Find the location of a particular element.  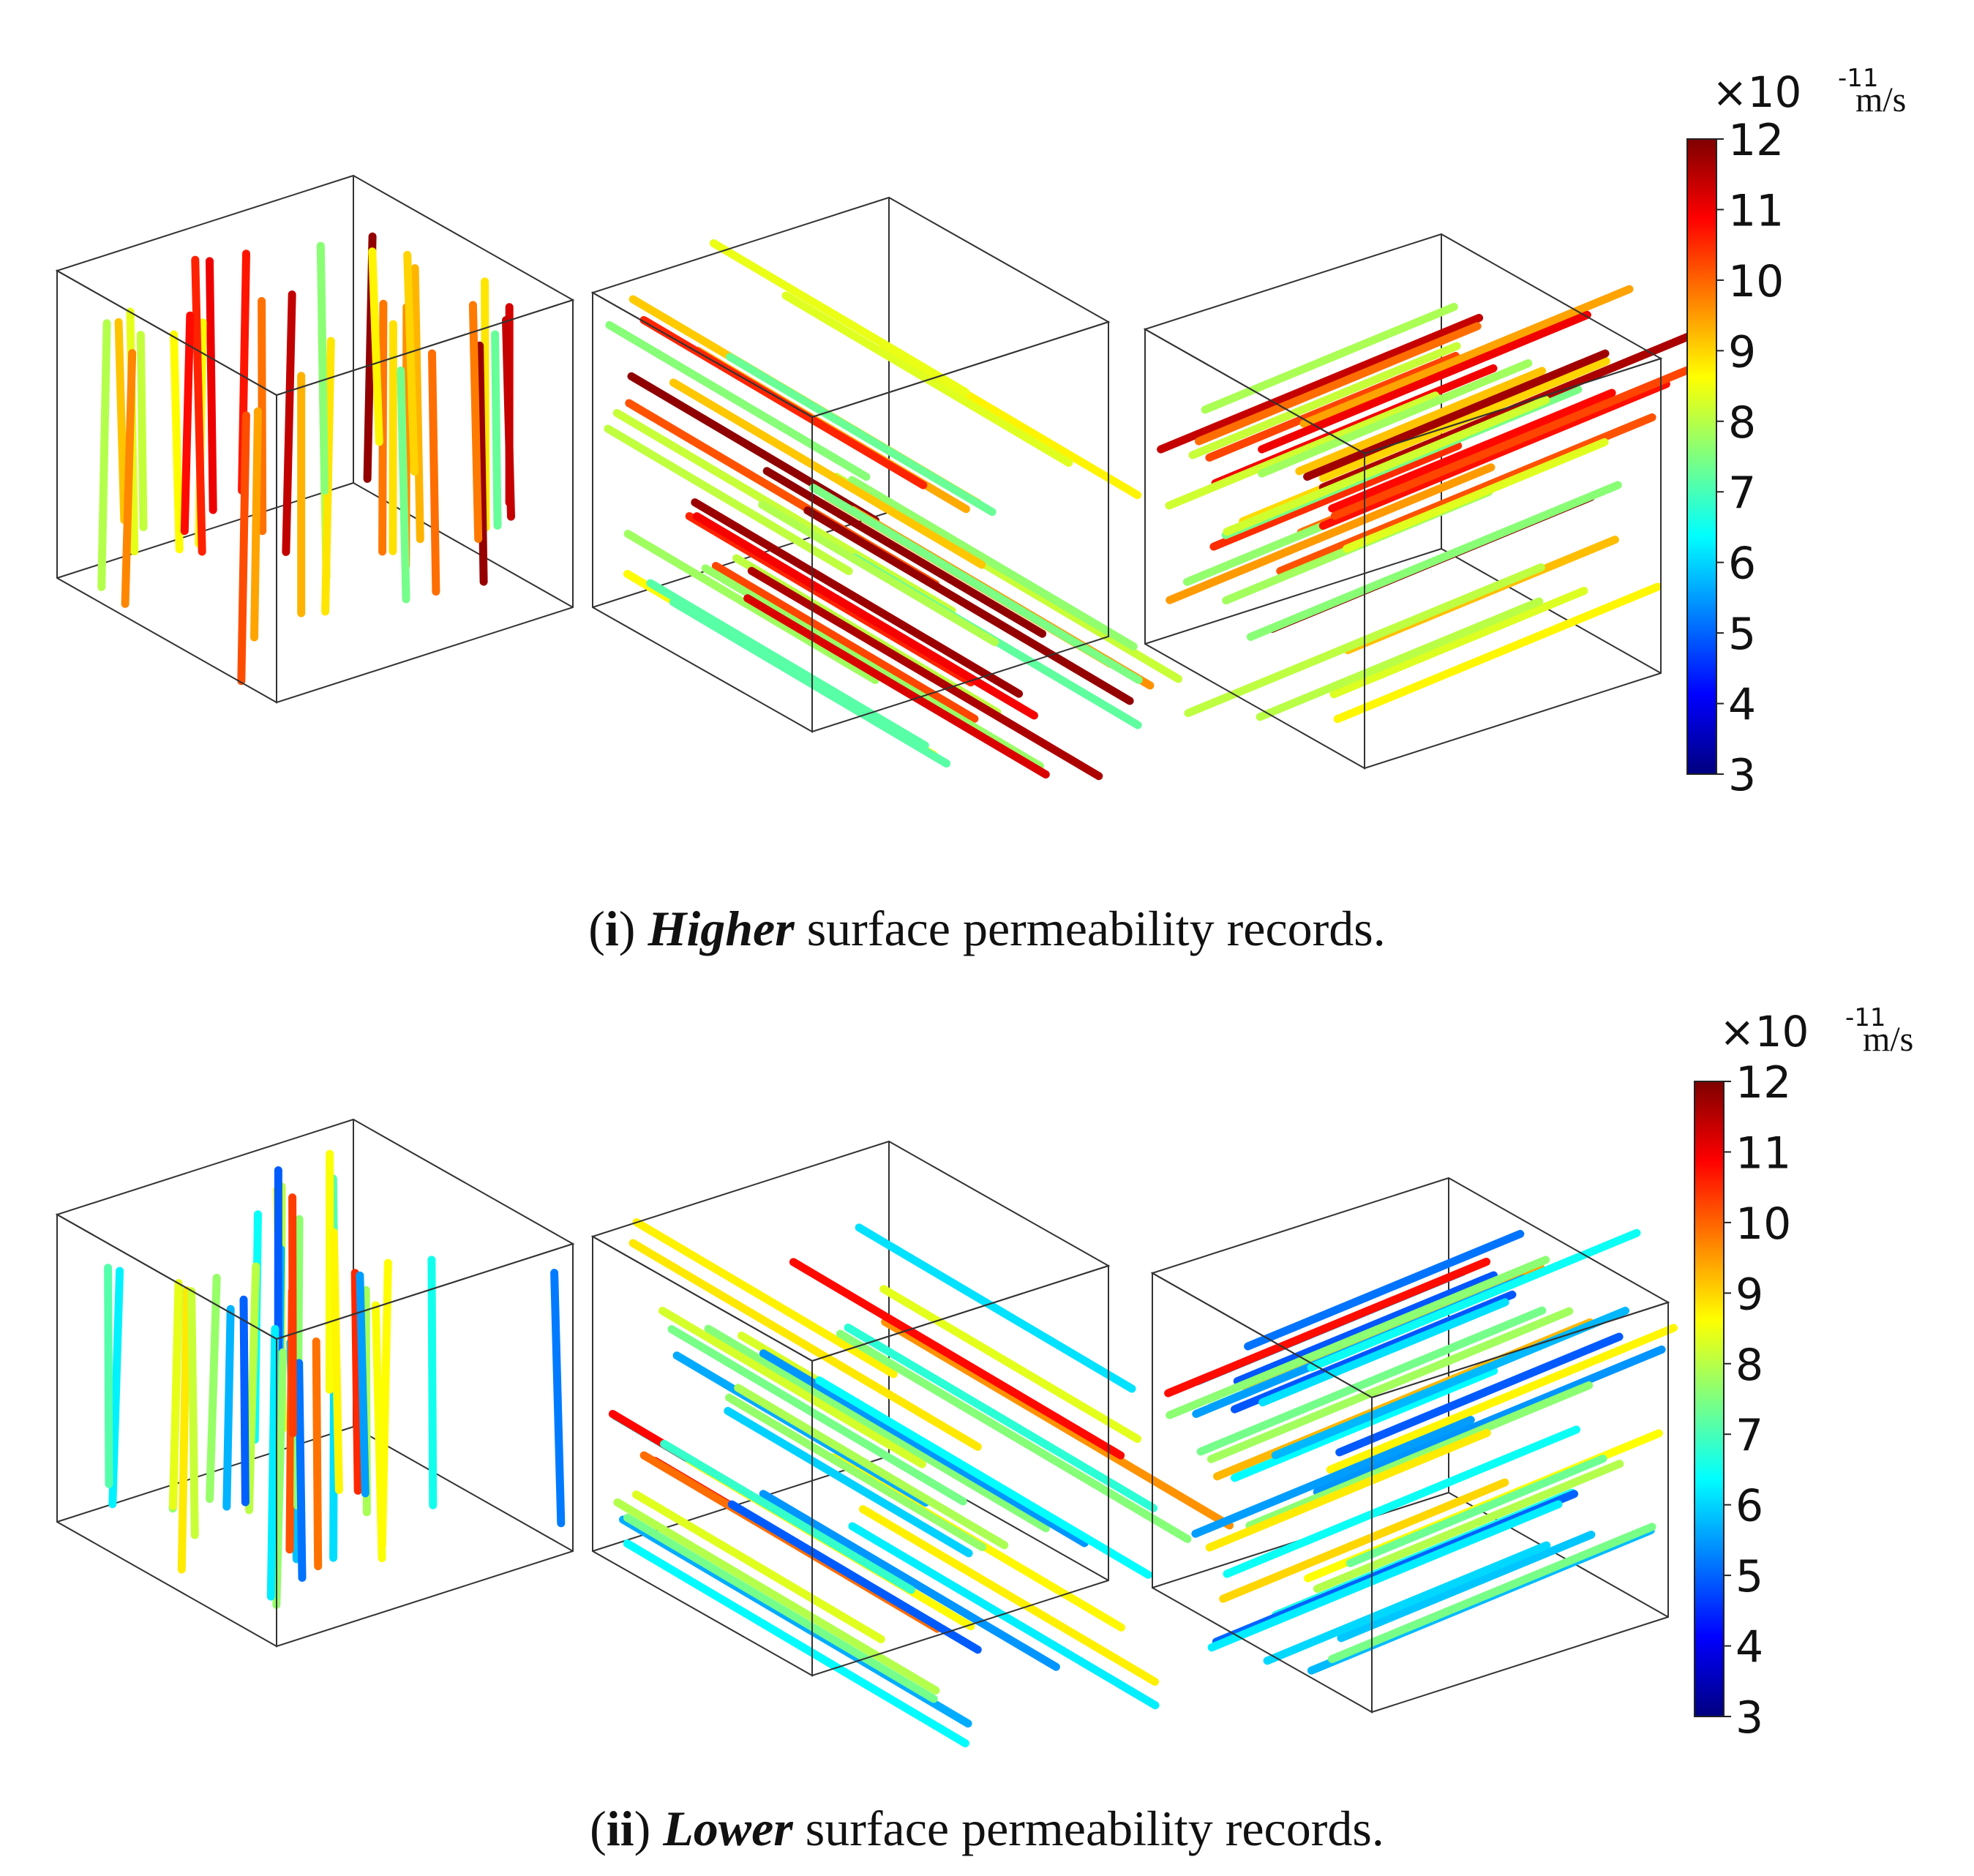

colorbar-tick-label: 10 is located at coordinates (1756, 281).